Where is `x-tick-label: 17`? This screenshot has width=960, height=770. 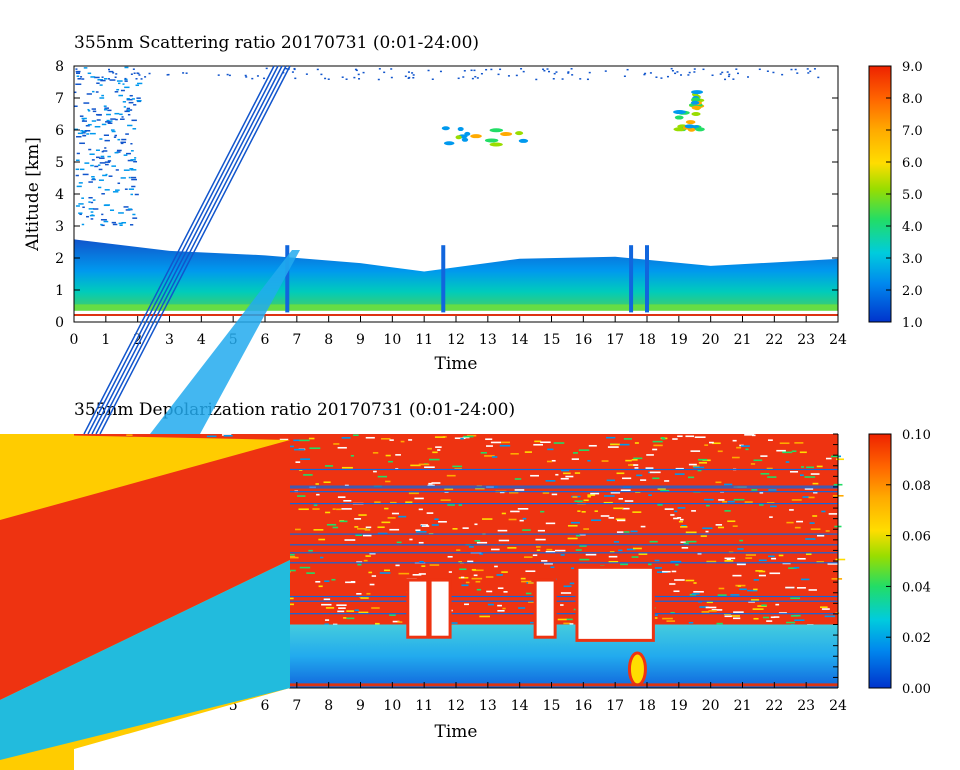 x-tick-label: 17 is located at coordinates (615, 340).